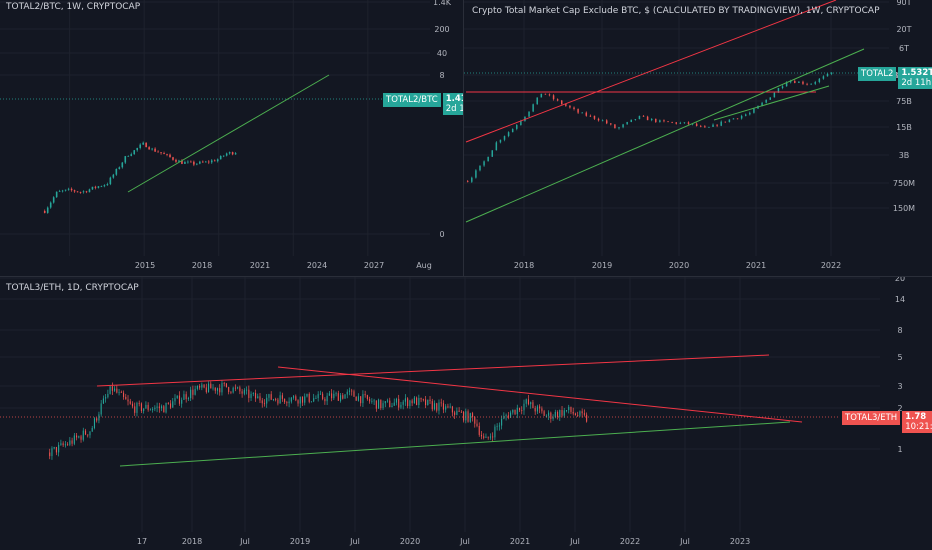  What do you see at coordinates (524, 265) in the screenshot?
I see `x-tick-label: 2018` at bounding box center [524, 265].